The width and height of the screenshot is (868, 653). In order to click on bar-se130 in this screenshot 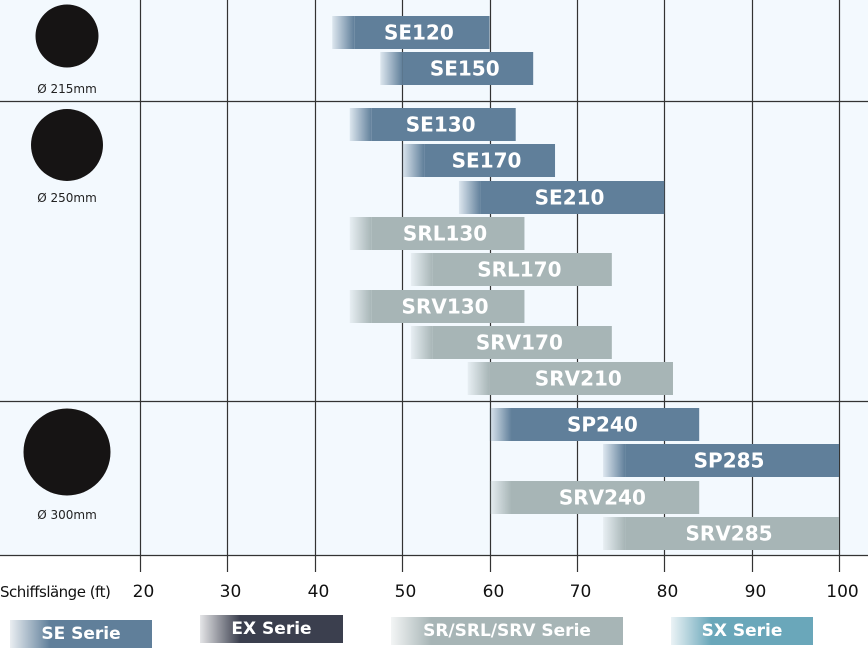, I will do `click(443, 124)`.